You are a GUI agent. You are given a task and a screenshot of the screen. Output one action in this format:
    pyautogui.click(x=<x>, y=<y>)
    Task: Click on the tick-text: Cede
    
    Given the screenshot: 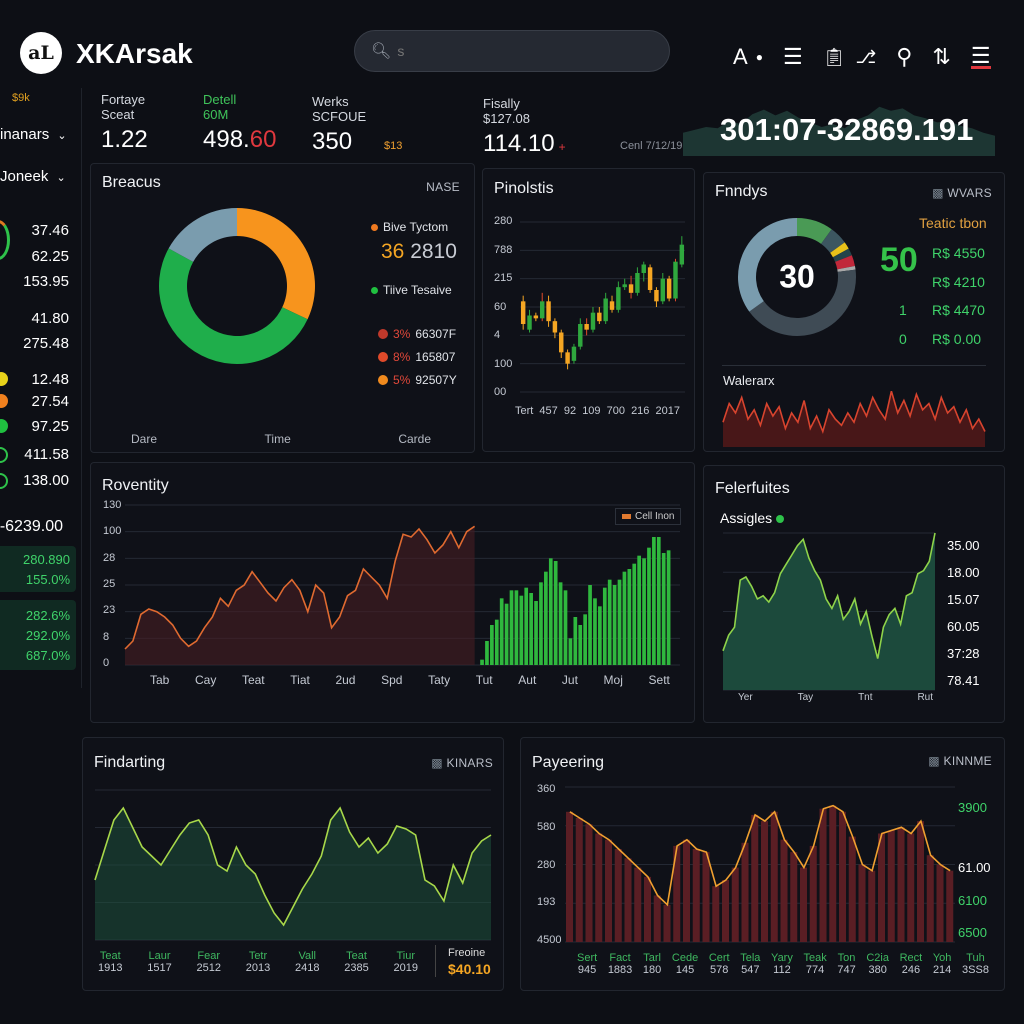 What is the action you would take?
    pyautogui.click(x=685, y=958)
    